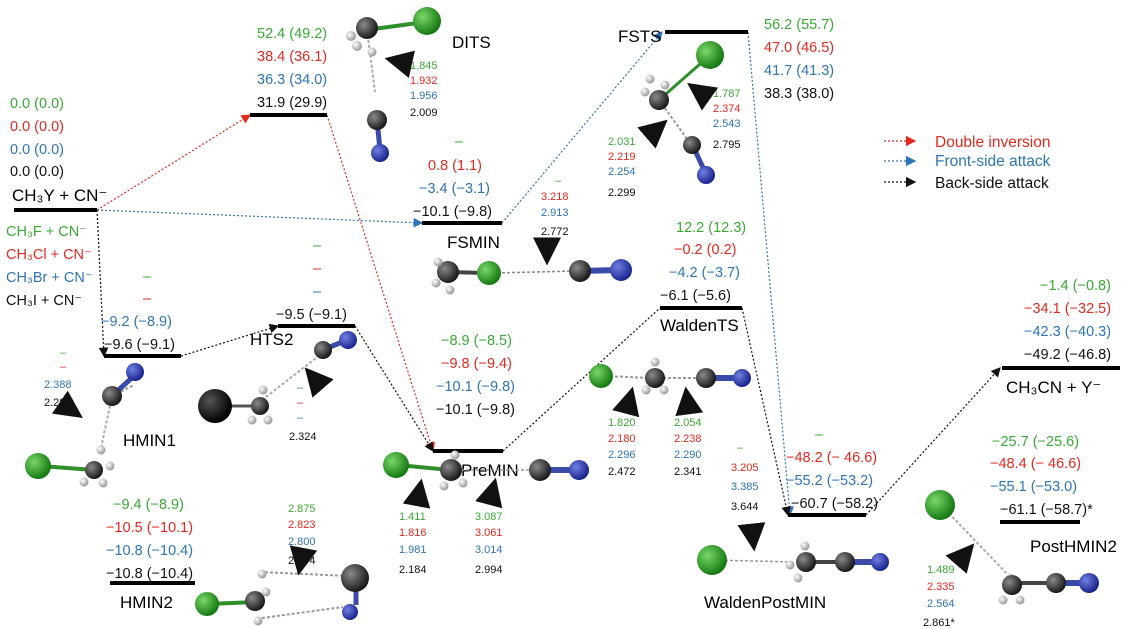  What do you see at coordinates (799, 94) in the screenshot?
I see `energy-FSTS-I: 38.3 (38.0)` at bounding box center [799, 94].